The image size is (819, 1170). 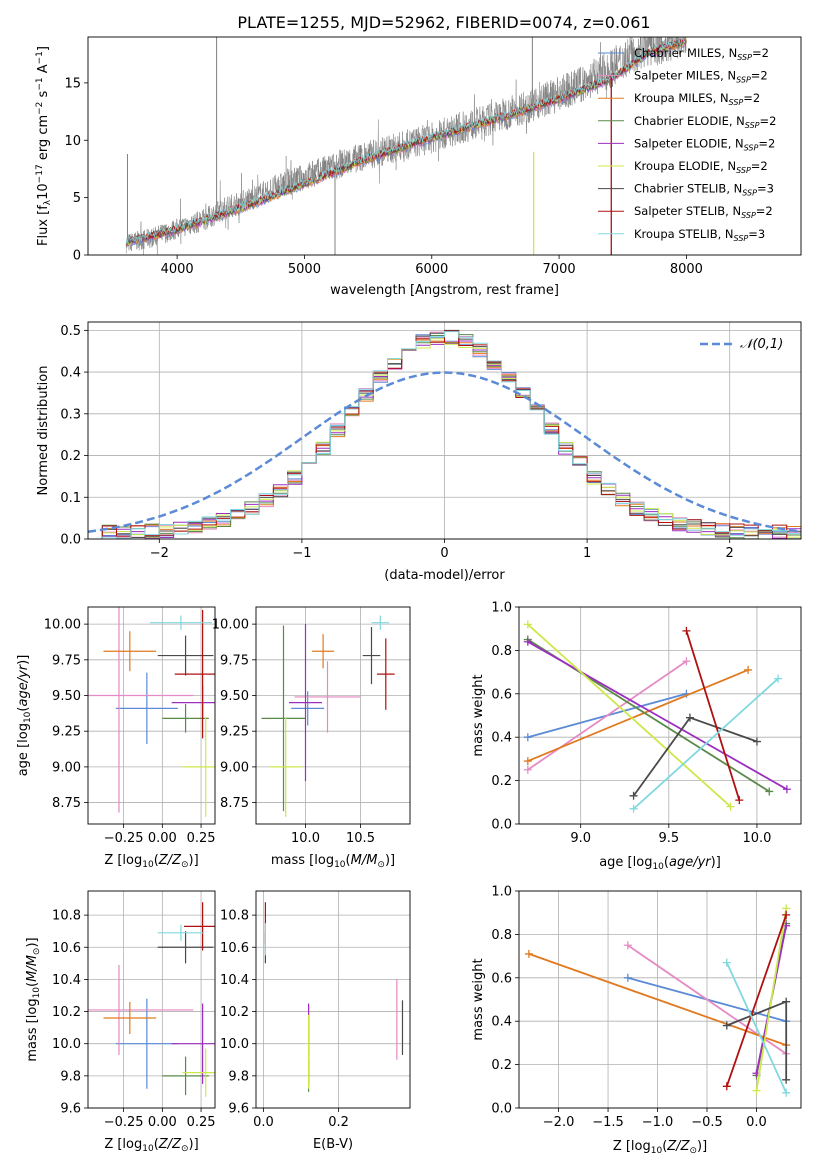 I want to click on legend-entry: Chabrier ELODIE, NSSP=2, so click(x=705, y=122).